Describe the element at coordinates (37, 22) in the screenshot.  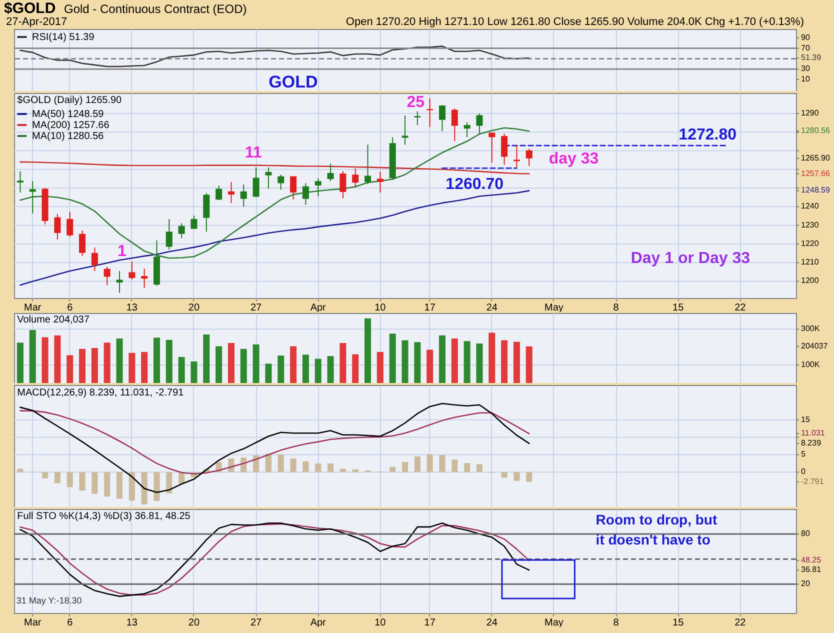
I see `text: 27-Apr-2017` at that location.